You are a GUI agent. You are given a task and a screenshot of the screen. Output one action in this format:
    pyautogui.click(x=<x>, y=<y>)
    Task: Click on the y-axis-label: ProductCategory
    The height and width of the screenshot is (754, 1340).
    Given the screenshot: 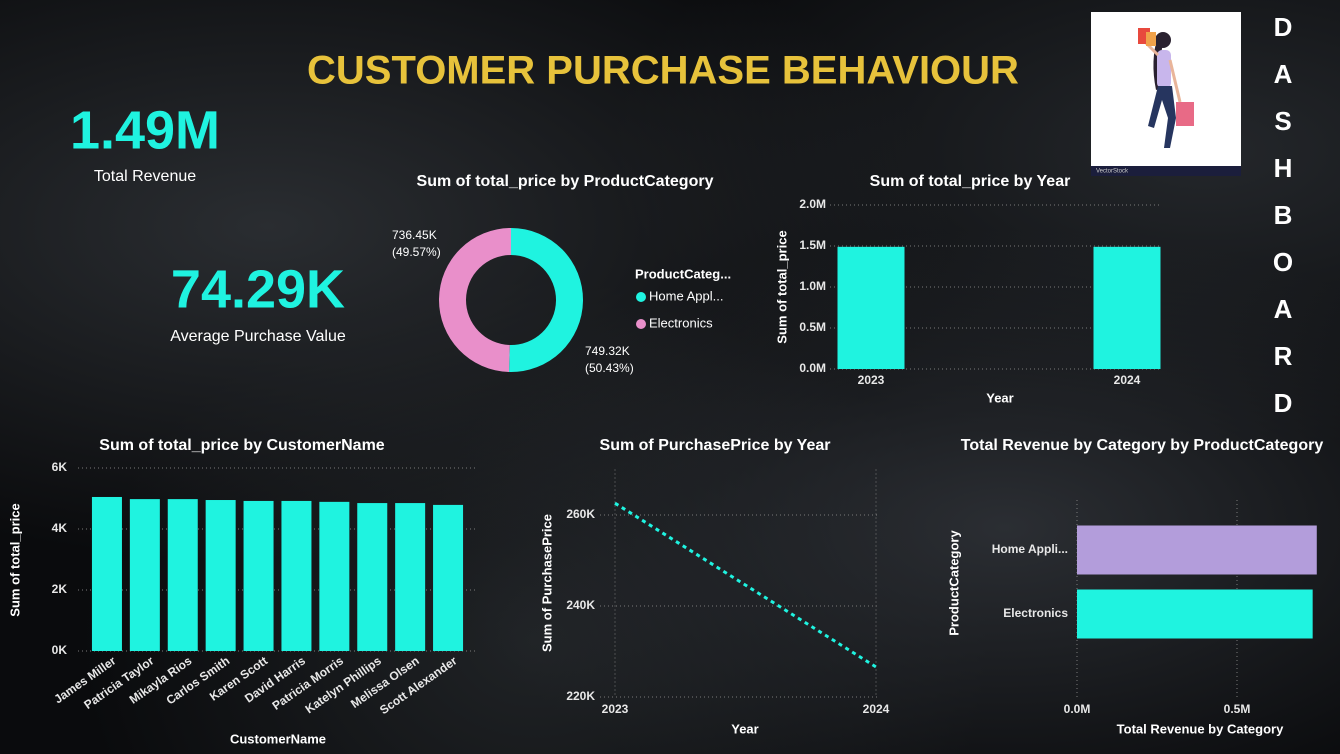 What is the action you would take?
    pyautogui.click(x=953, y=583)
    